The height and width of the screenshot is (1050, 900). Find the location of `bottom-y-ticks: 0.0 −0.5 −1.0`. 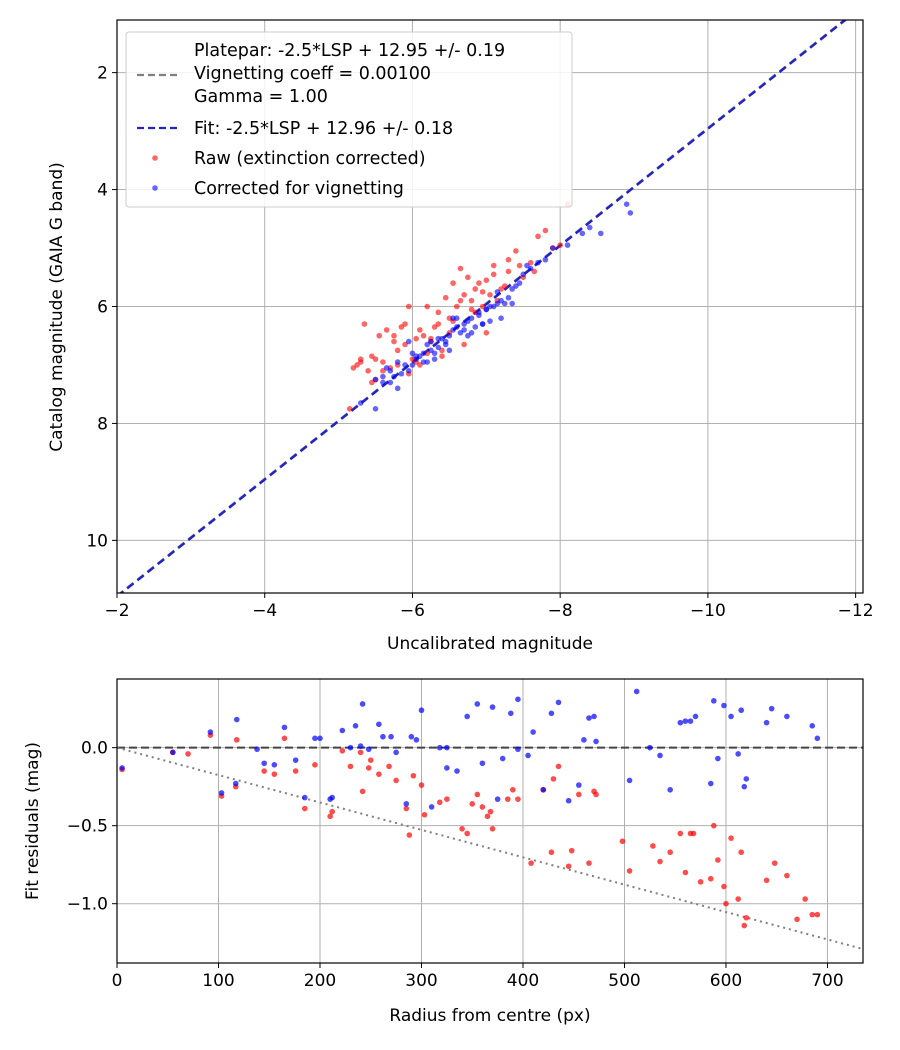

bottom-y-ticks: 0.0 −0.5 −1.0 is located at coordinates (92, 827).